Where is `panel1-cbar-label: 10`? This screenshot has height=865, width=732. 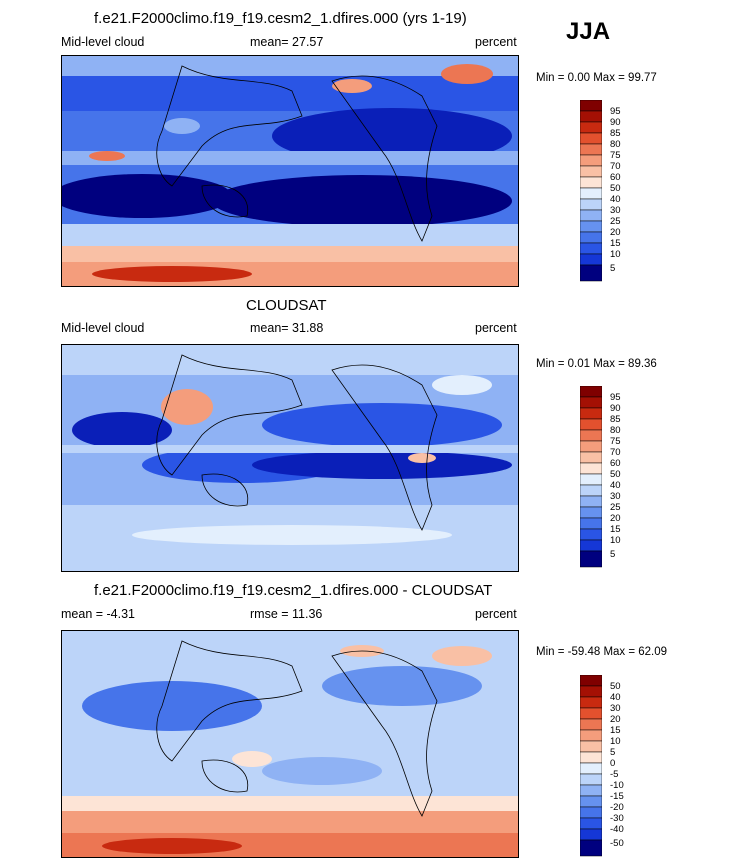 panel1-cbar-label: 10 is located at coordinates (615, 254).